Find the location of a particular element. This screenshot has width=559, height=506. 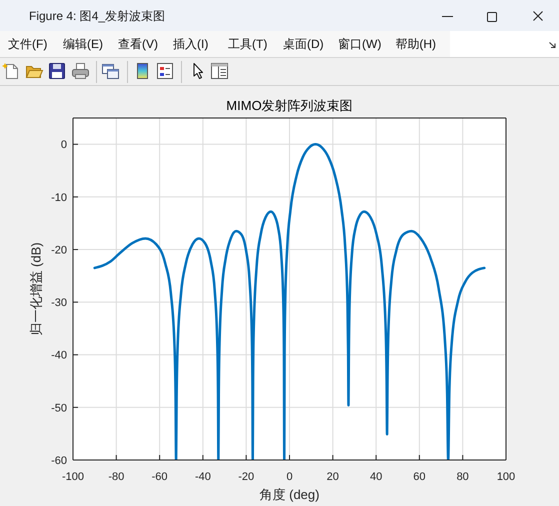

x-tick-label: 0 is located at coordinates (289, 476).